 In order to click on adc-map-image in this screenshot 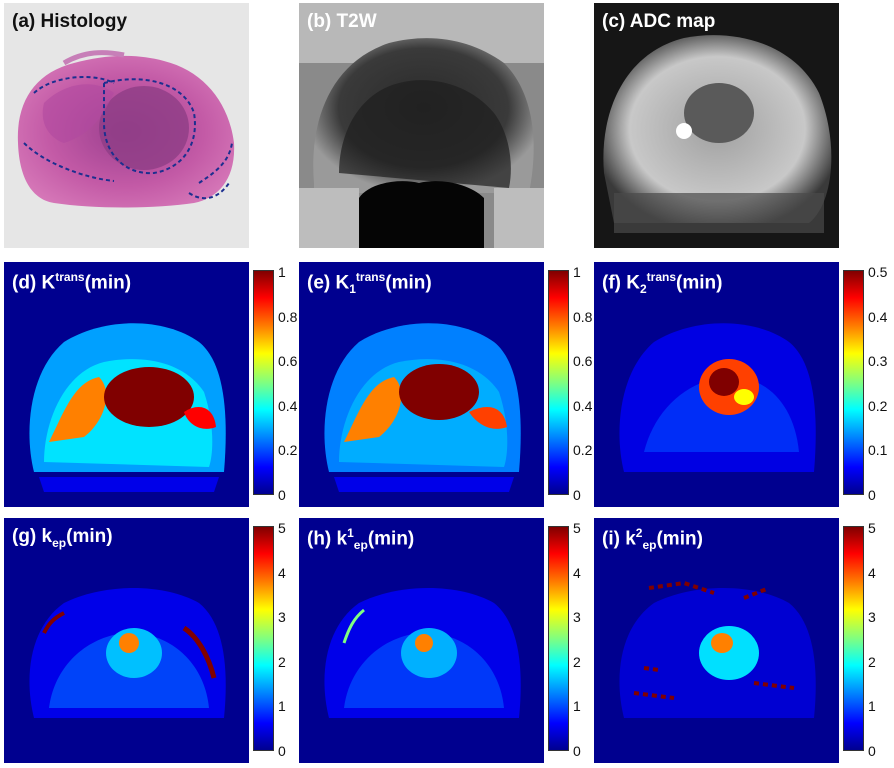, I will do `click(716, 125)`.